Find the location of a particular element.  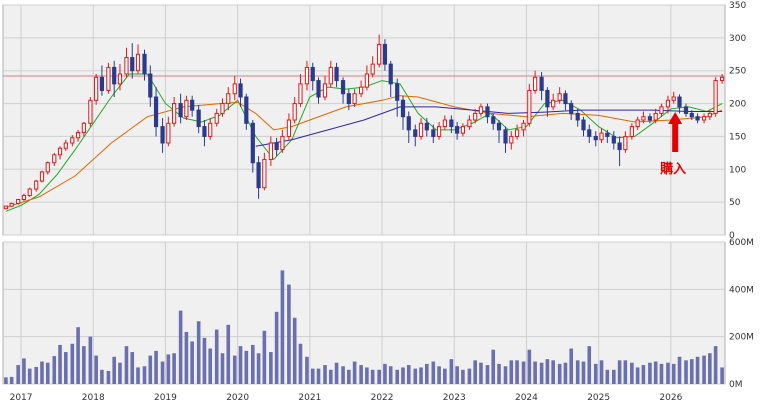

x-tick-label: 2024 is located at coordinates (526, 398).